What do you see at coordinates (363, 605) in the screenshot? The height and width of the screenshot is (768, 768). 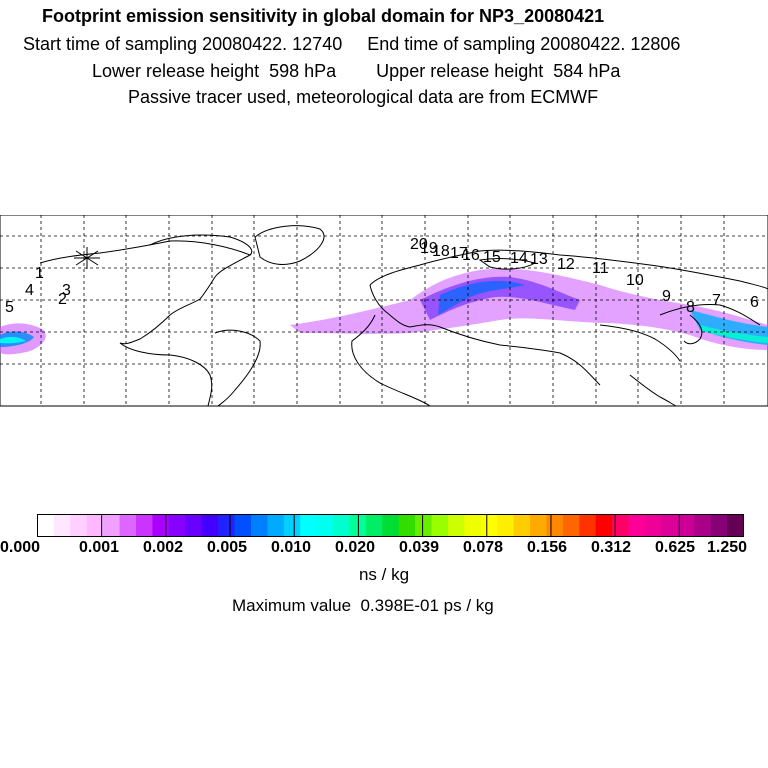 I see `maximum-value-note: Maximum value 0.398E-01 ps / kg` at bounding box center [363, 605].